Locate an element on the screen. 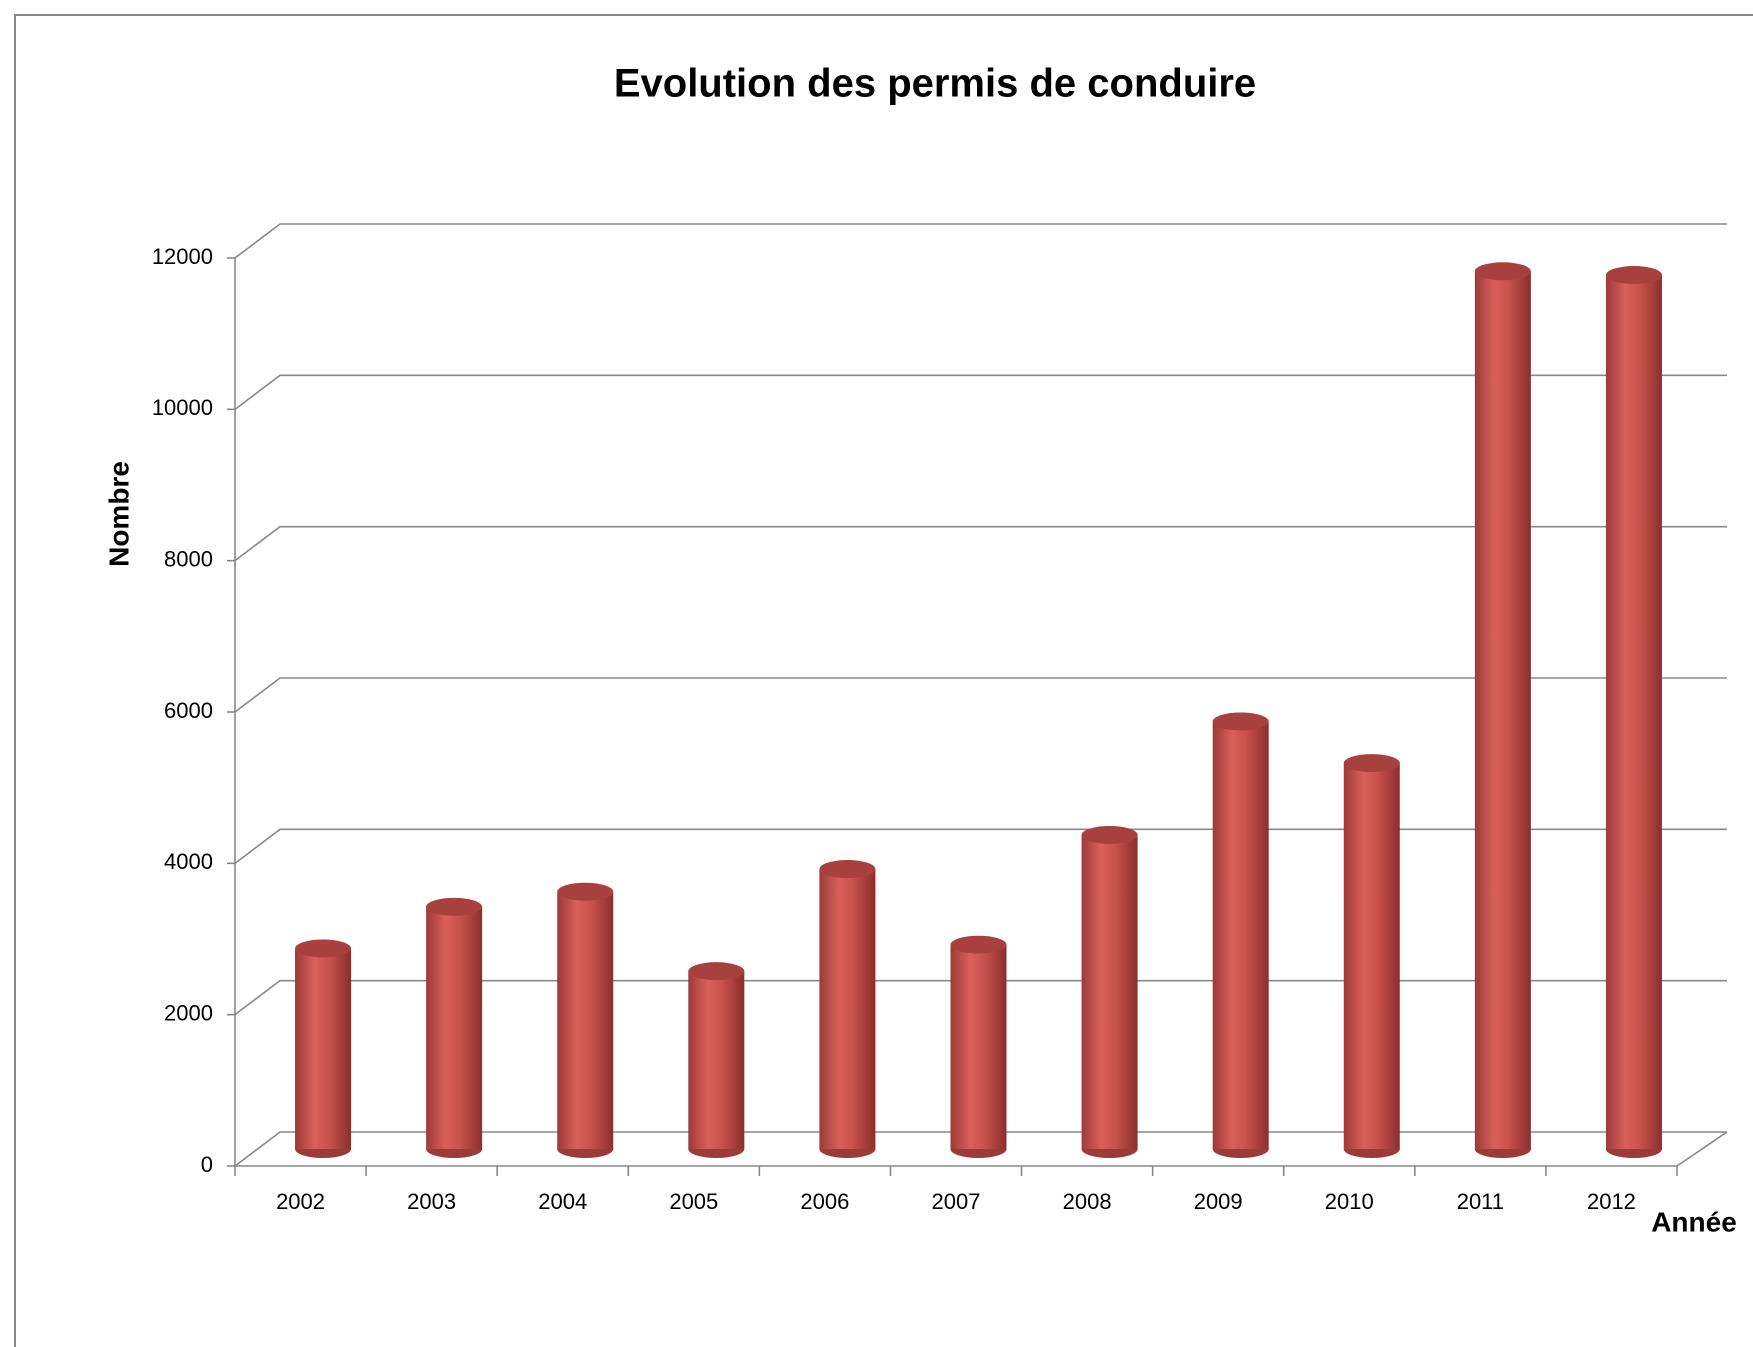  x-tick-label: 2005 is located at coordinates (693, 1201).